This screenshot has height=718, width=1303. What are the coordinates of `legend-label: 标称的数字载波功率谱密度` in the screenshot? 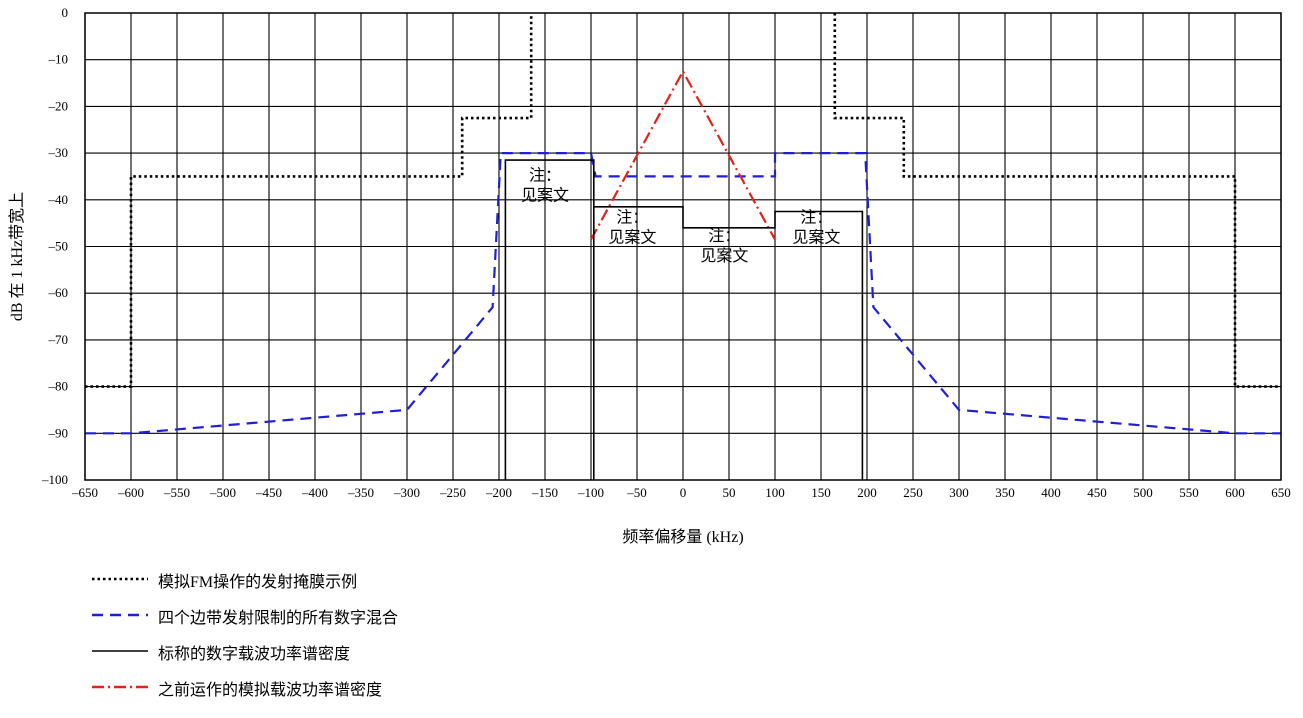 It's located at (254, 654).